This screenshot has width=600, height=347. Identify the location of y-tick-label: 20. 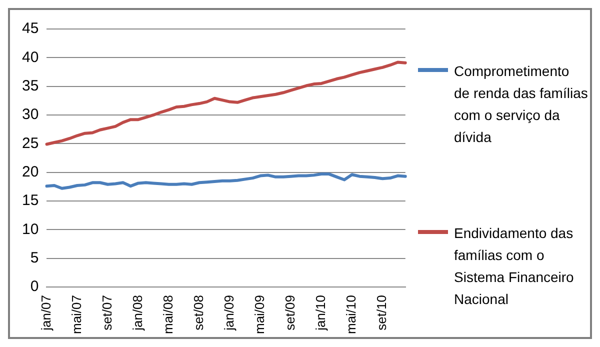
(30, 171).